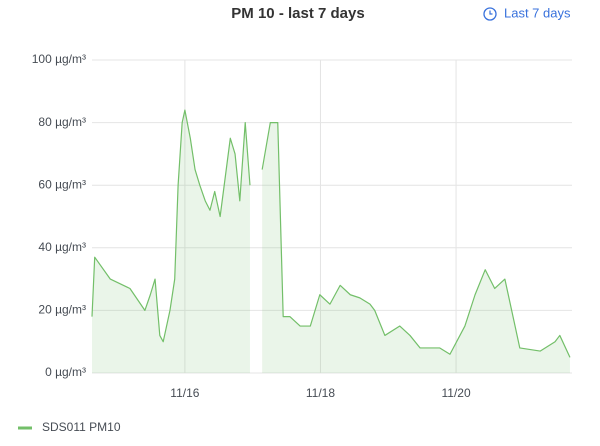  I want to click on x-tick-label: 11/16, so click(184, 393).